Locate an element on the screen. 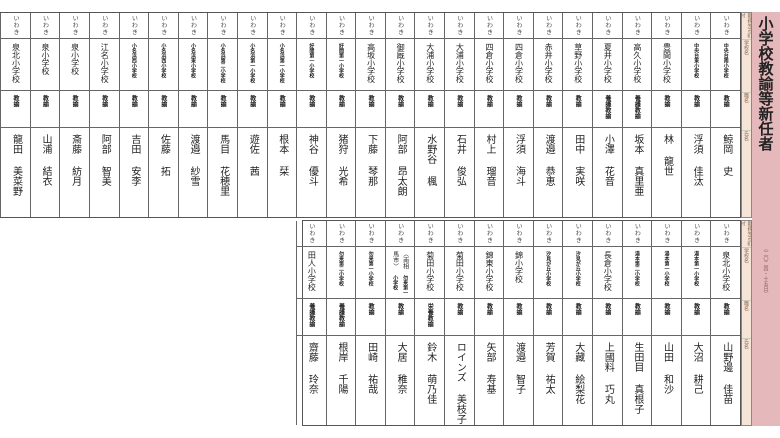 This screenshot has width=780, height=438. school-name: 中央台東小学校 is located at coordinates (696, 60).